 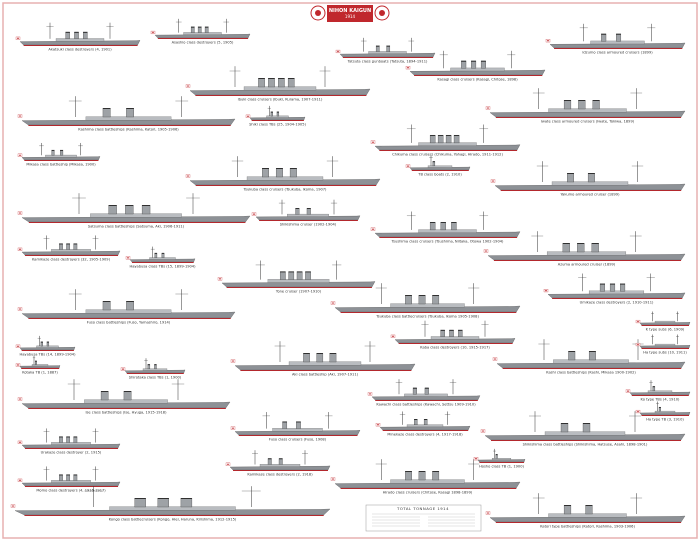 What do you see at coordinates (80, 50) in the screenshot?
I see `ship-label: Akatsuki class destroyers (4, 1901)` at bounding box center [80, 50].